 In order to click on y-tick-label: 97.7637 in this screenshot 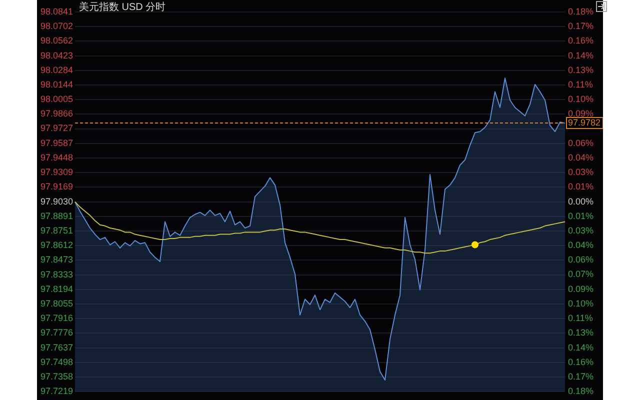, I will do `click(56, 347)`.